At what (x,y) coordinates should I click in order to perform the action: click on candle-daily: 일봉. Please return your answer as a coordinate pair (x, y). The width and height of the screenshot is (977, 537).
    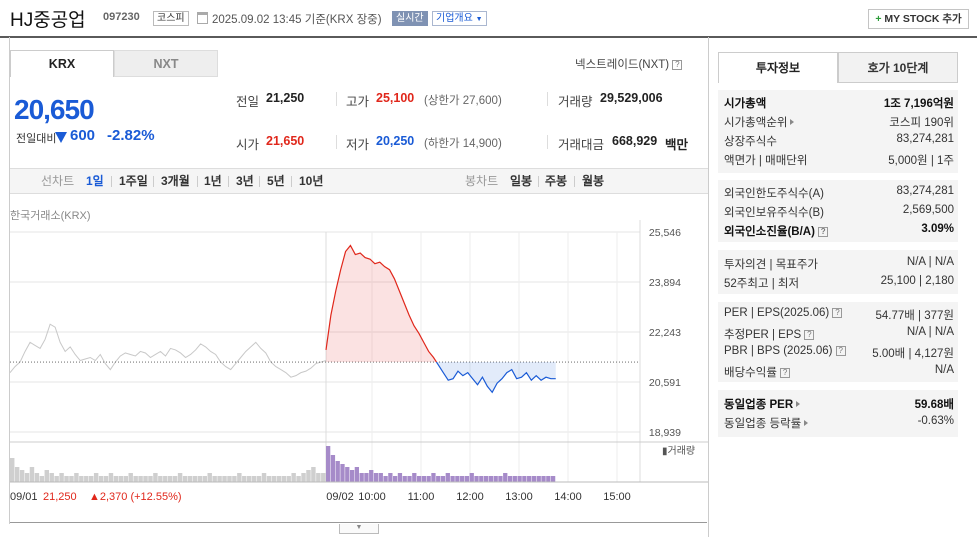
    Looking at the image, I should click on (521, 181).